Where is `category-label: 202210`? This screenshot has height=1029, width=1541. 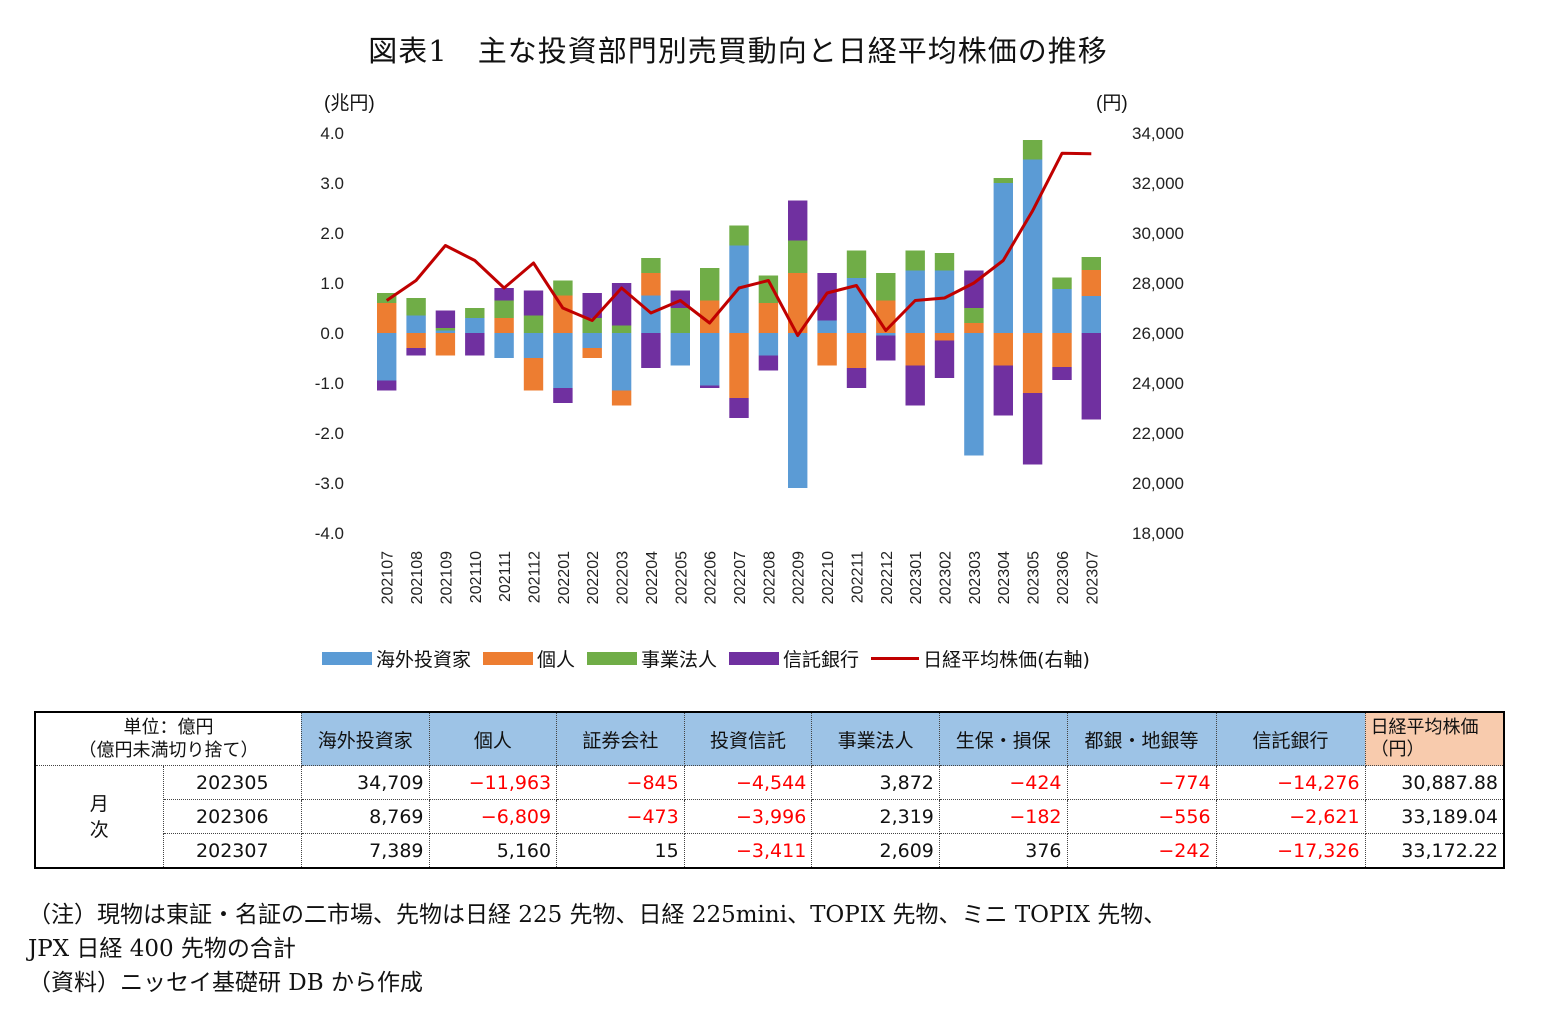
category-label: 202210 is located at coordinates (828, 577).